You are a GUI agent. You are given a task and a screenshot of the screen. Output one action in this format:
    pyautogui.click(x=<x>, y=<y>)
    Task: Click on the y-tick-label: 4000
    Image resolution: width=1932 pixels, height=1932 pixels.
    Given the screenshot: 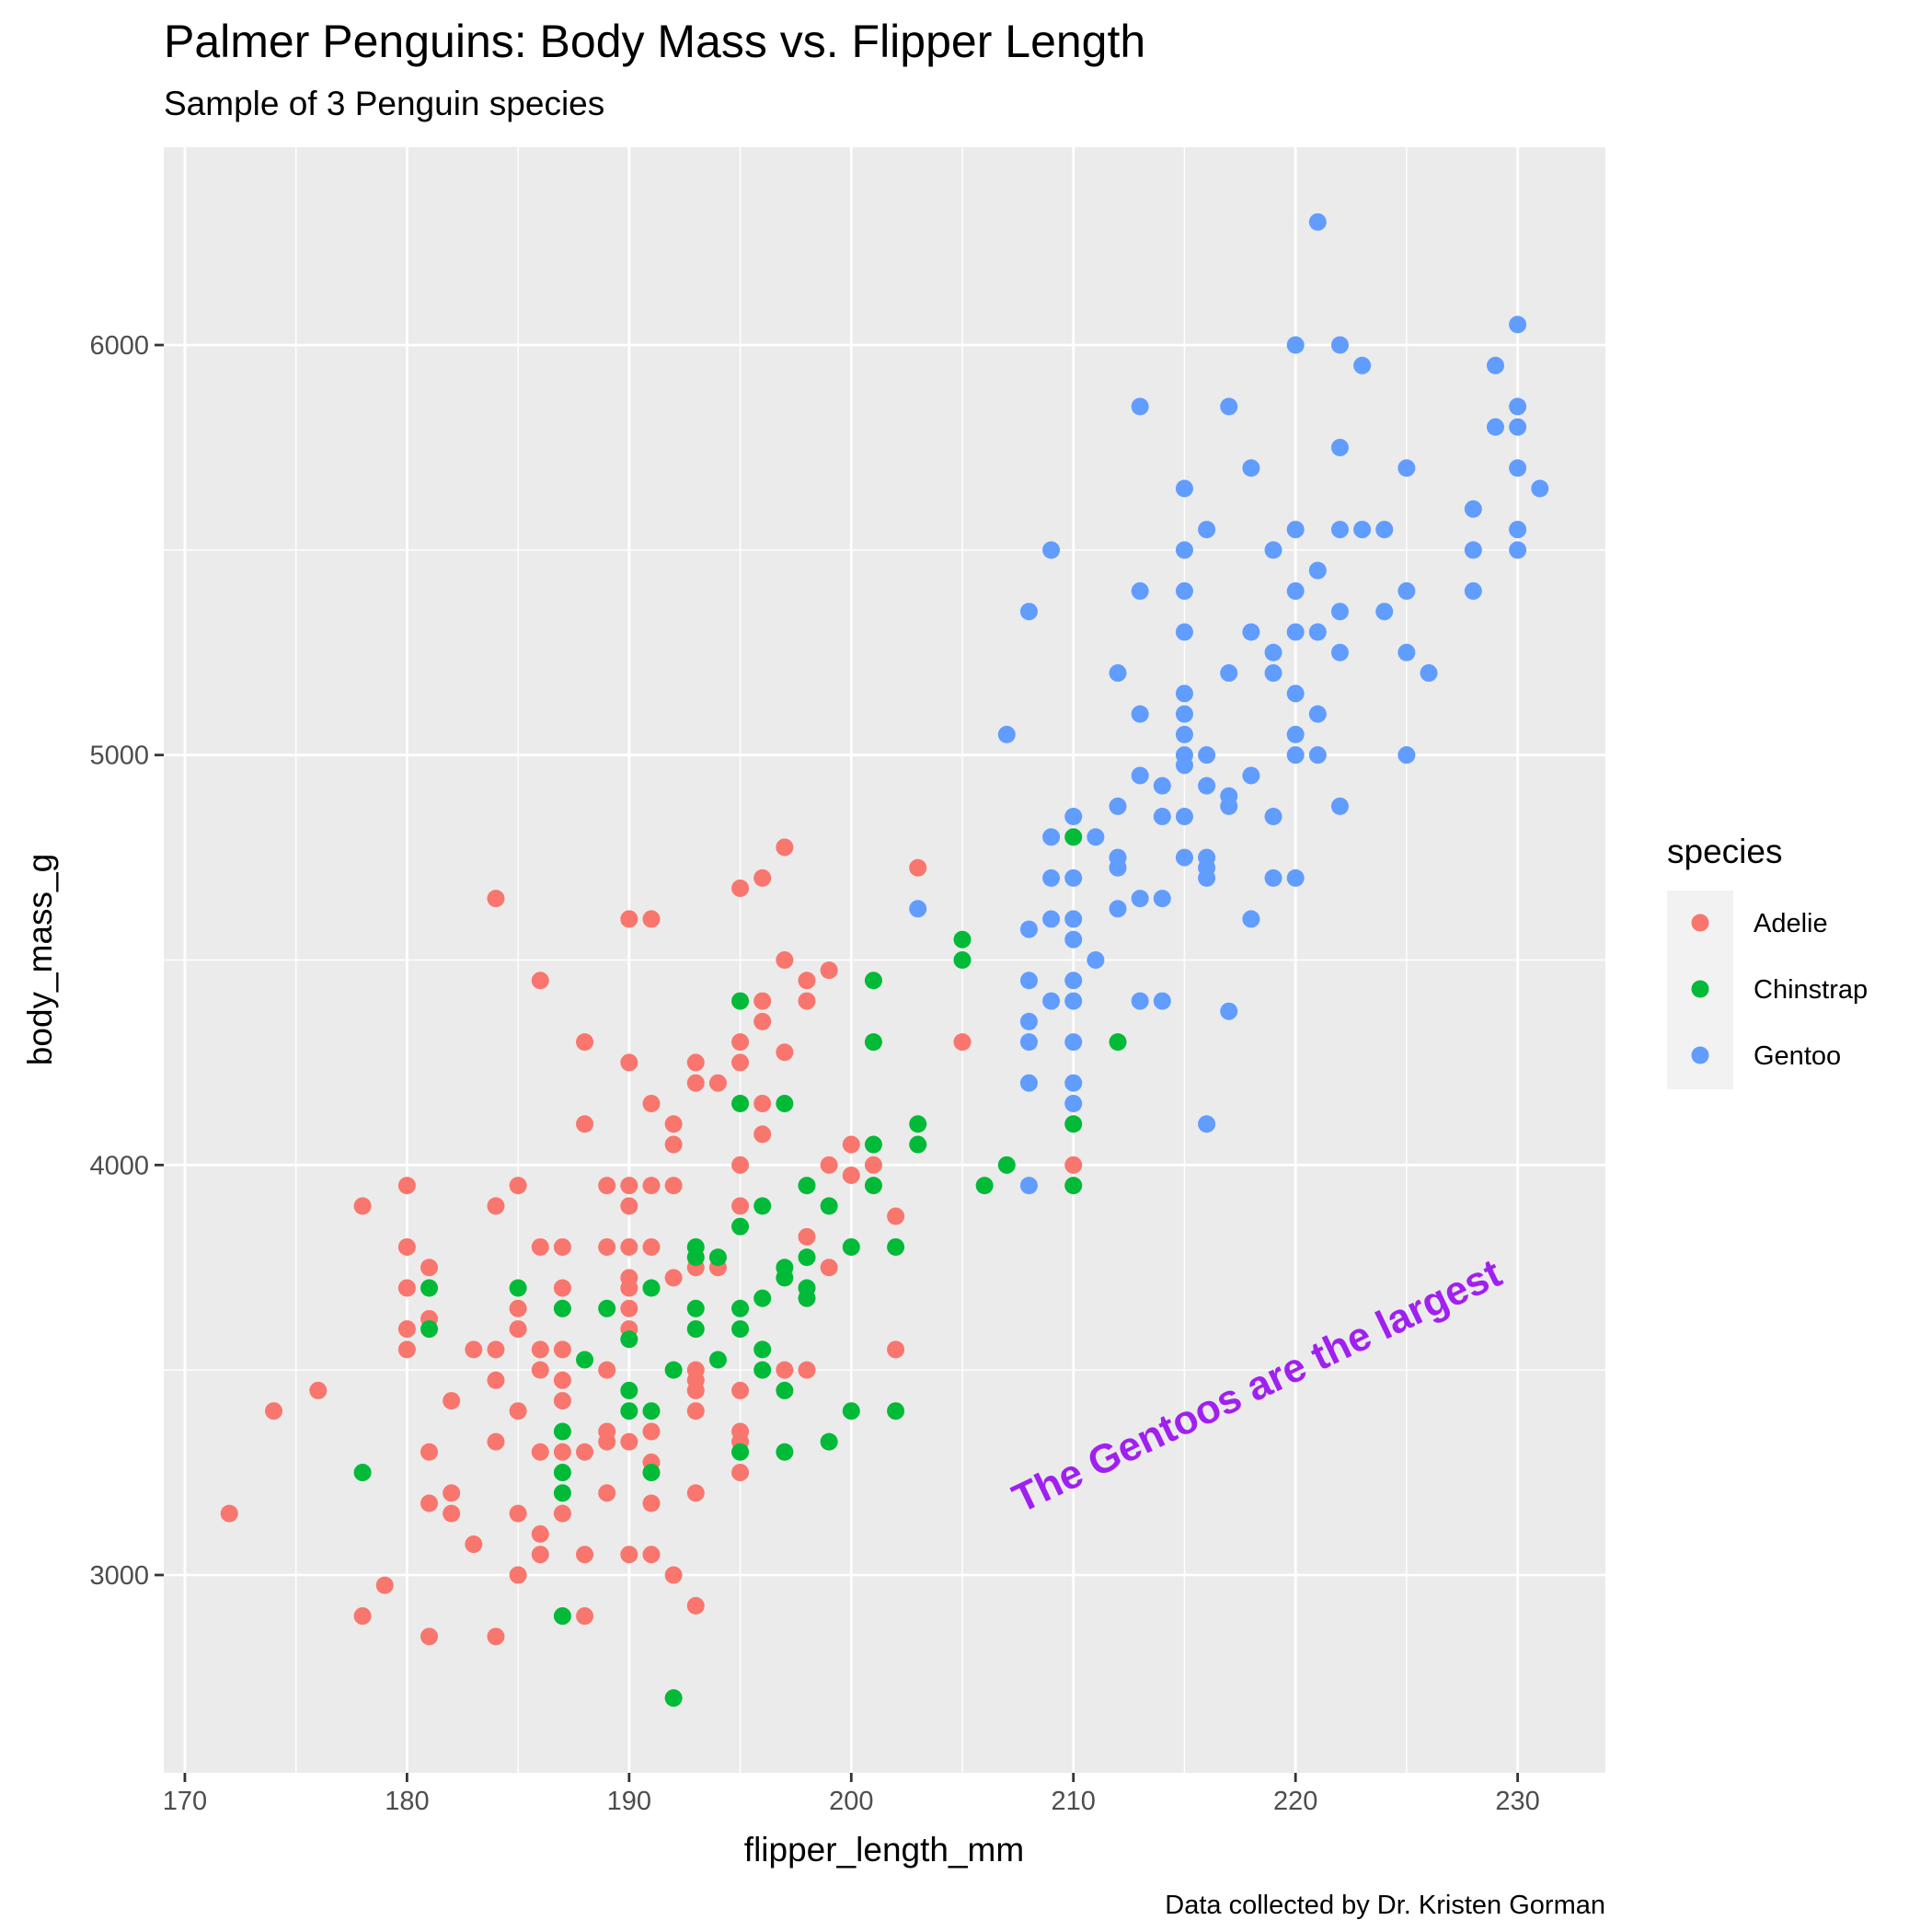 What is the action you would take?
    pyautogui.click(x=119, y=1165)
    